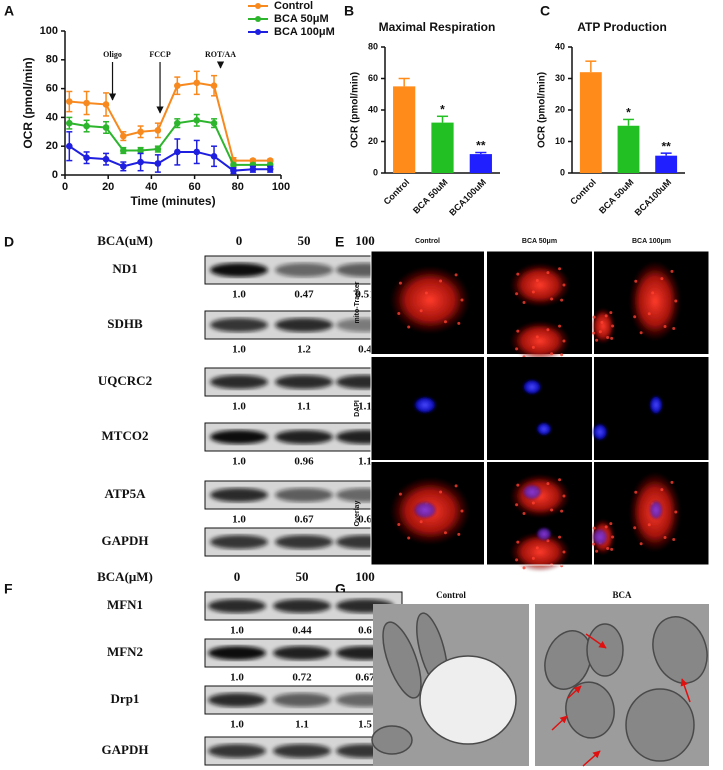  Describe the element at coordinates (49, 31) in the screenshot. I see `y-tick-label: 100` at that location.